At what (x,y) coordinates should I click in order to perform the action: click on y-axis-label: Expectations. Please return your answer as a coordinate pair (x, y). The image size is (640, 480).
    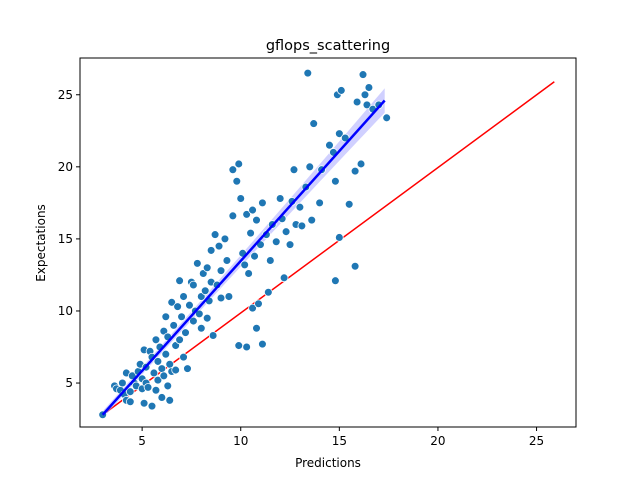
    Looking at the image, I should click on (41, 243).